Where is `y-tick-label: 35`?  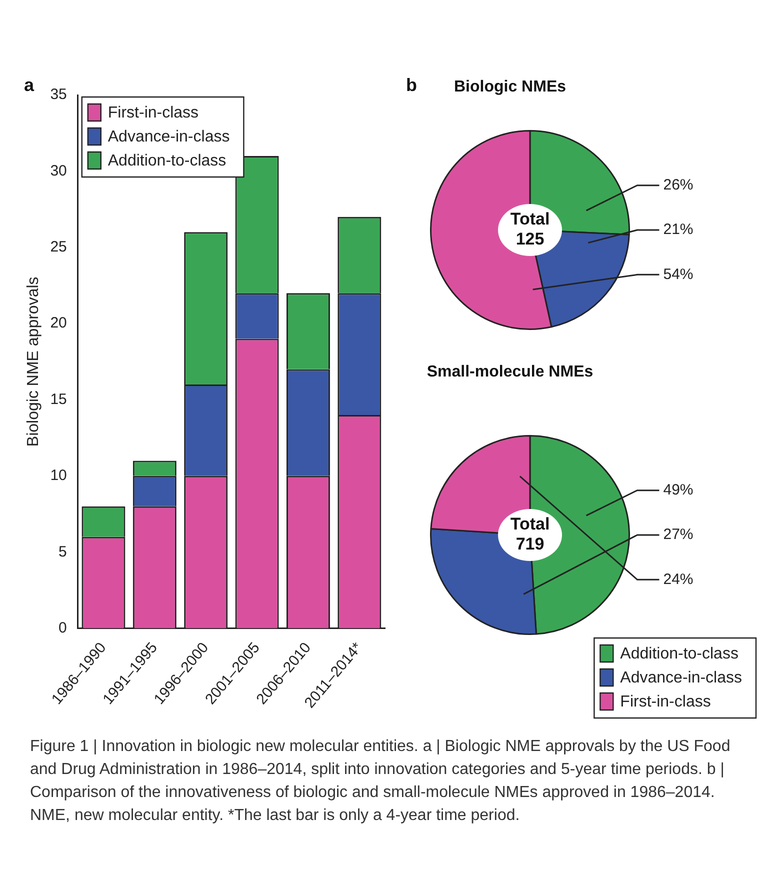 y-tick-label: 35 is located at coordinates (58, 95).